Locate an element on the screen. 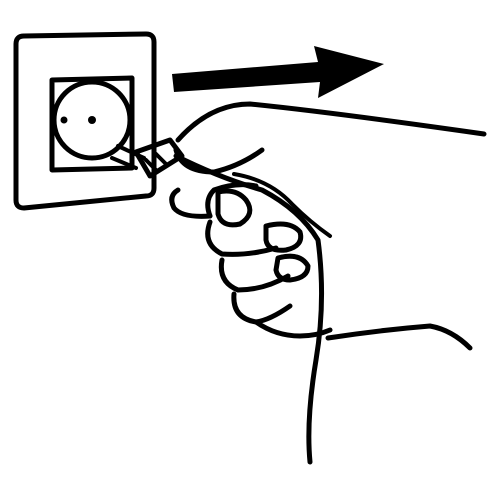 Image resolution: width=500 pixels, height=500 pixels. plug-icon is located at coordinates (147, 158).